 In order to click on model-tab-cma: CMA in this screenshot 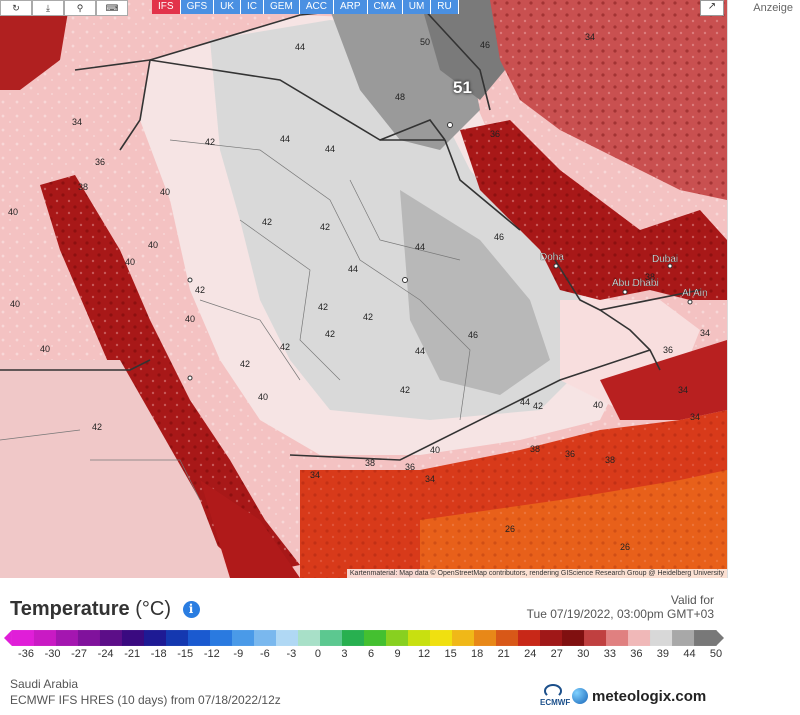, I will do `click(385, 7)`.